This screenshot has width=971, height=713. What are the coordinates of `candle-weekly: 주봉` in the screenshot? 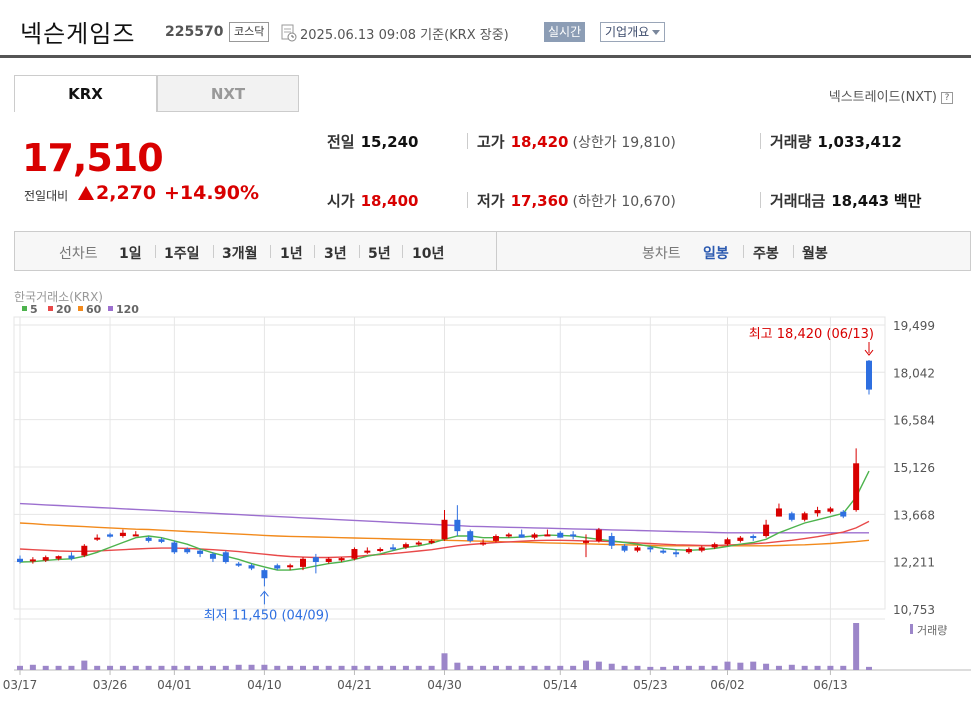 It's located at (766, 254).